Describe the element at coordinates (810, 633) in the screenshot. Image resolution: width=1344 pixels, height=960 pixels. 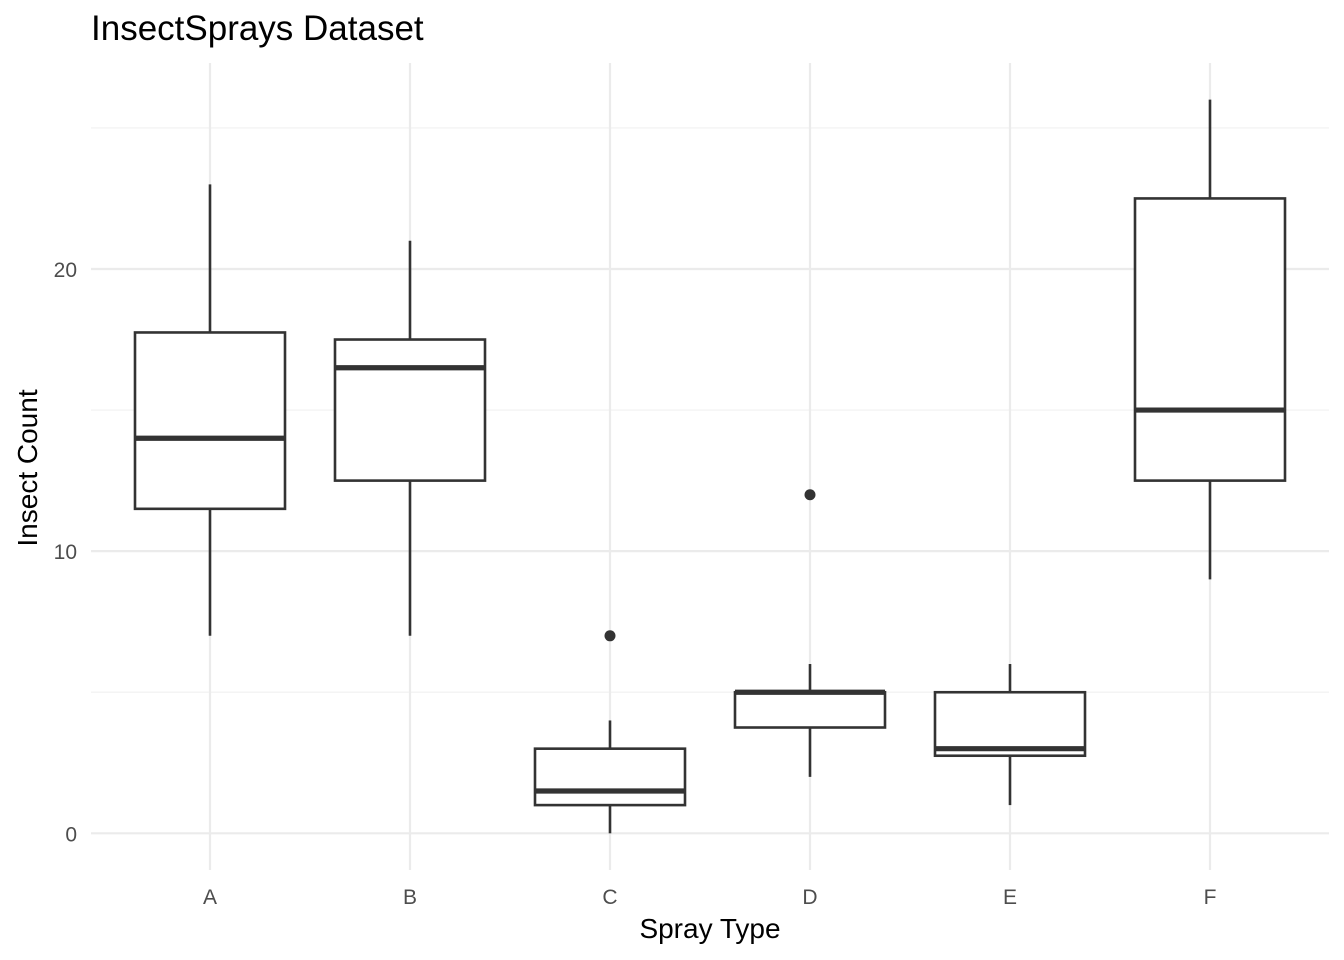
I see `box-d` at that location.